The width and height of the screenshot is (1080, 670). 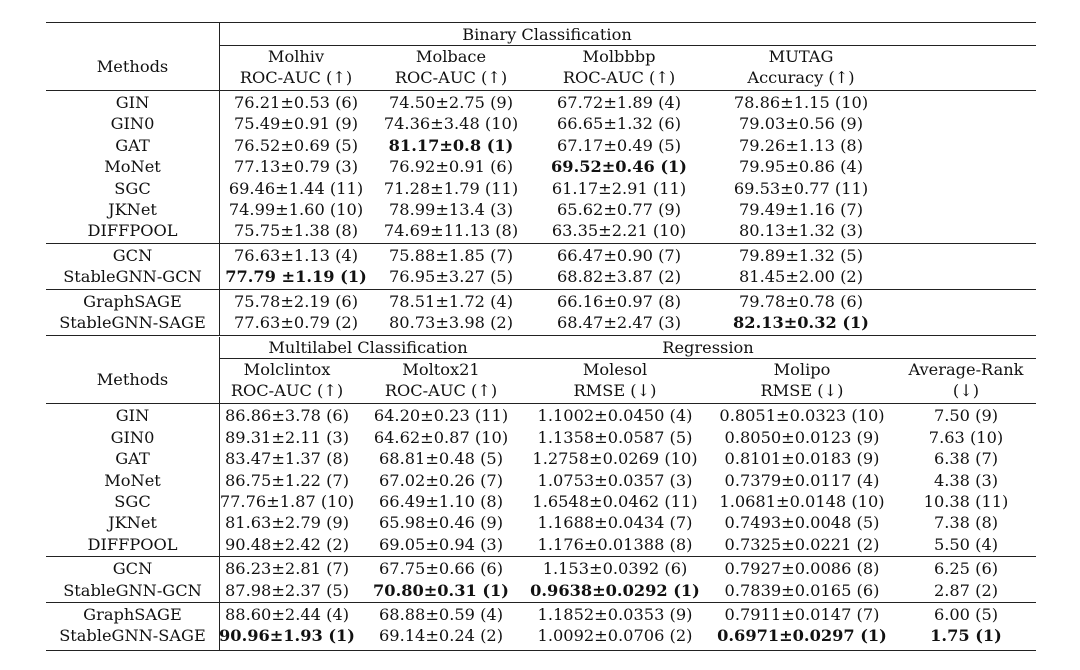 What do you see at coordinates (441, 501) in the screenshot?
I see `result-cell: 66.49±1.10 (8)` at bounding box center [441, 501].